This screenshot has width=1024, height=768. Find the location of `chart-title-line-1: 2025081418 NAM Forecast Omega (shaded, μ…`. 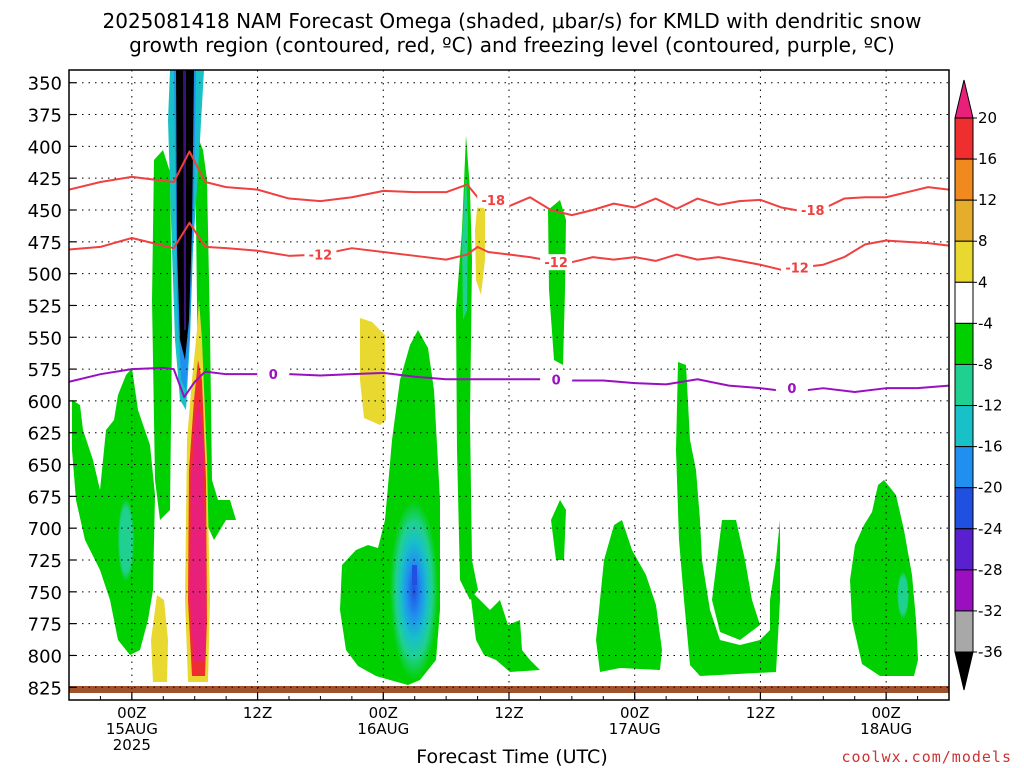

chart-title-line-1: 2025081418 NAM Forecast Omega (shaded, μ… is located at coordinates (512, 21).